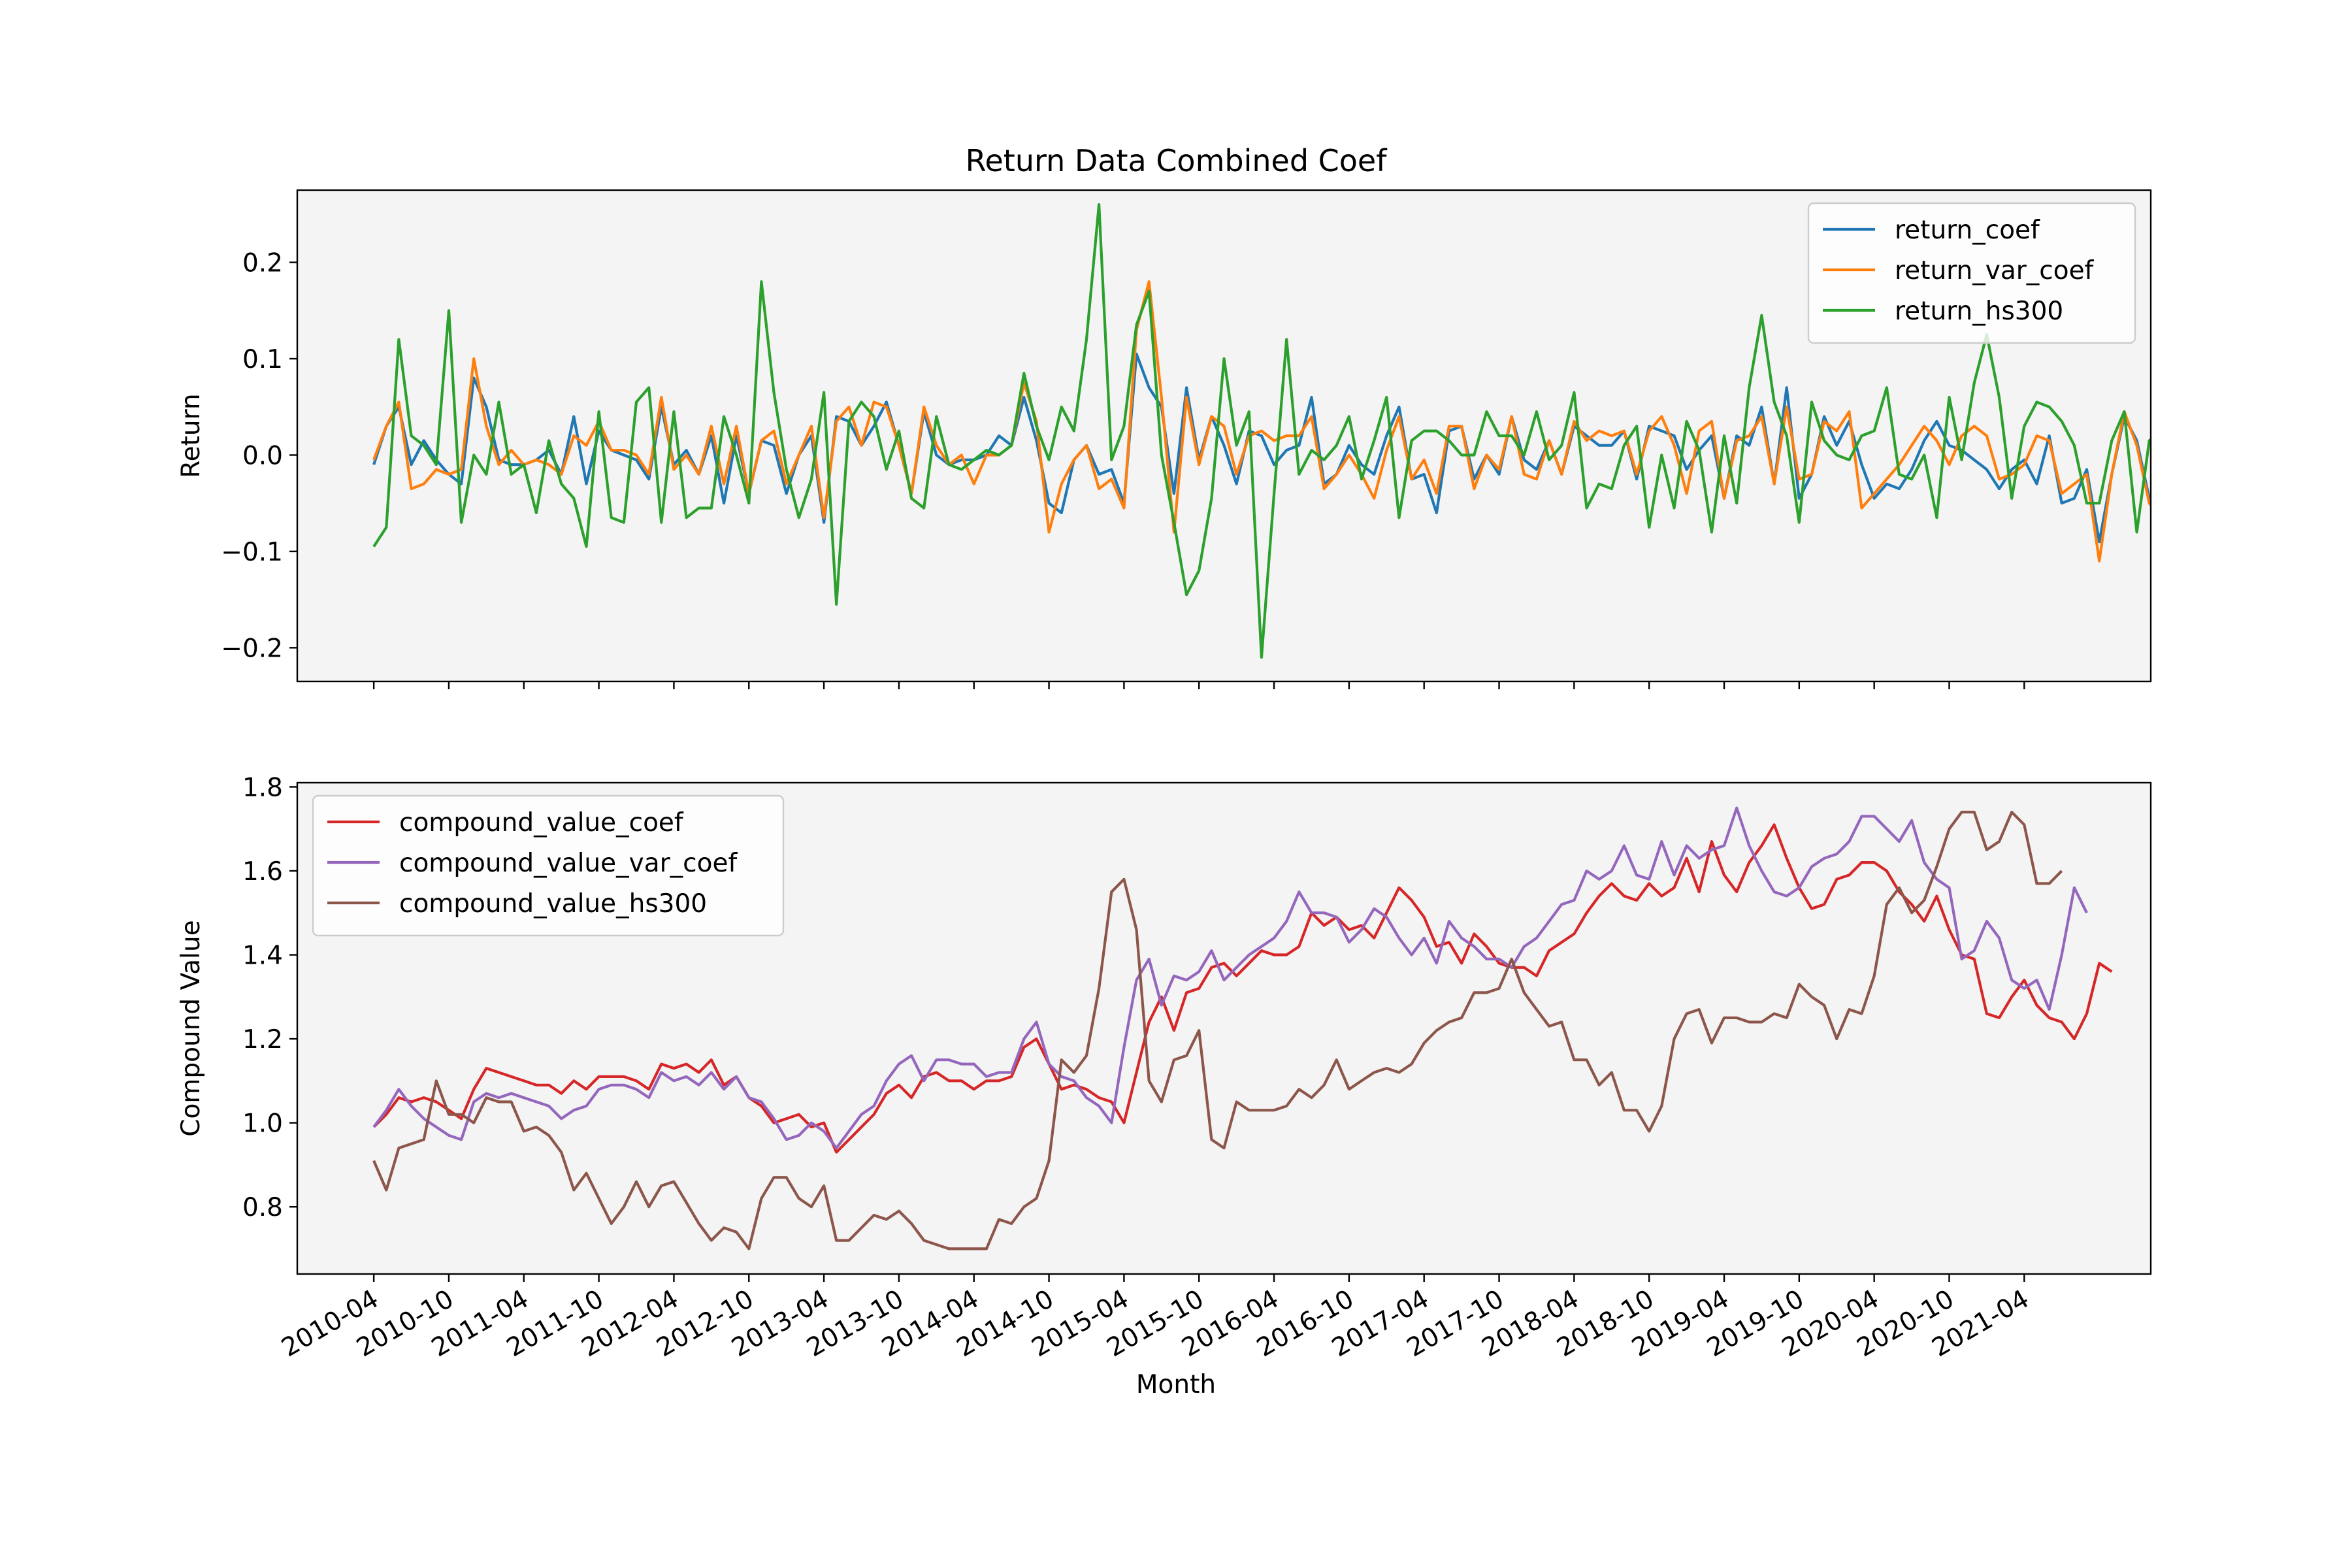 This screenshot has height=1568, width=2352. I want to click on legend-label: compound_value_var_coef, so click(568, 863).